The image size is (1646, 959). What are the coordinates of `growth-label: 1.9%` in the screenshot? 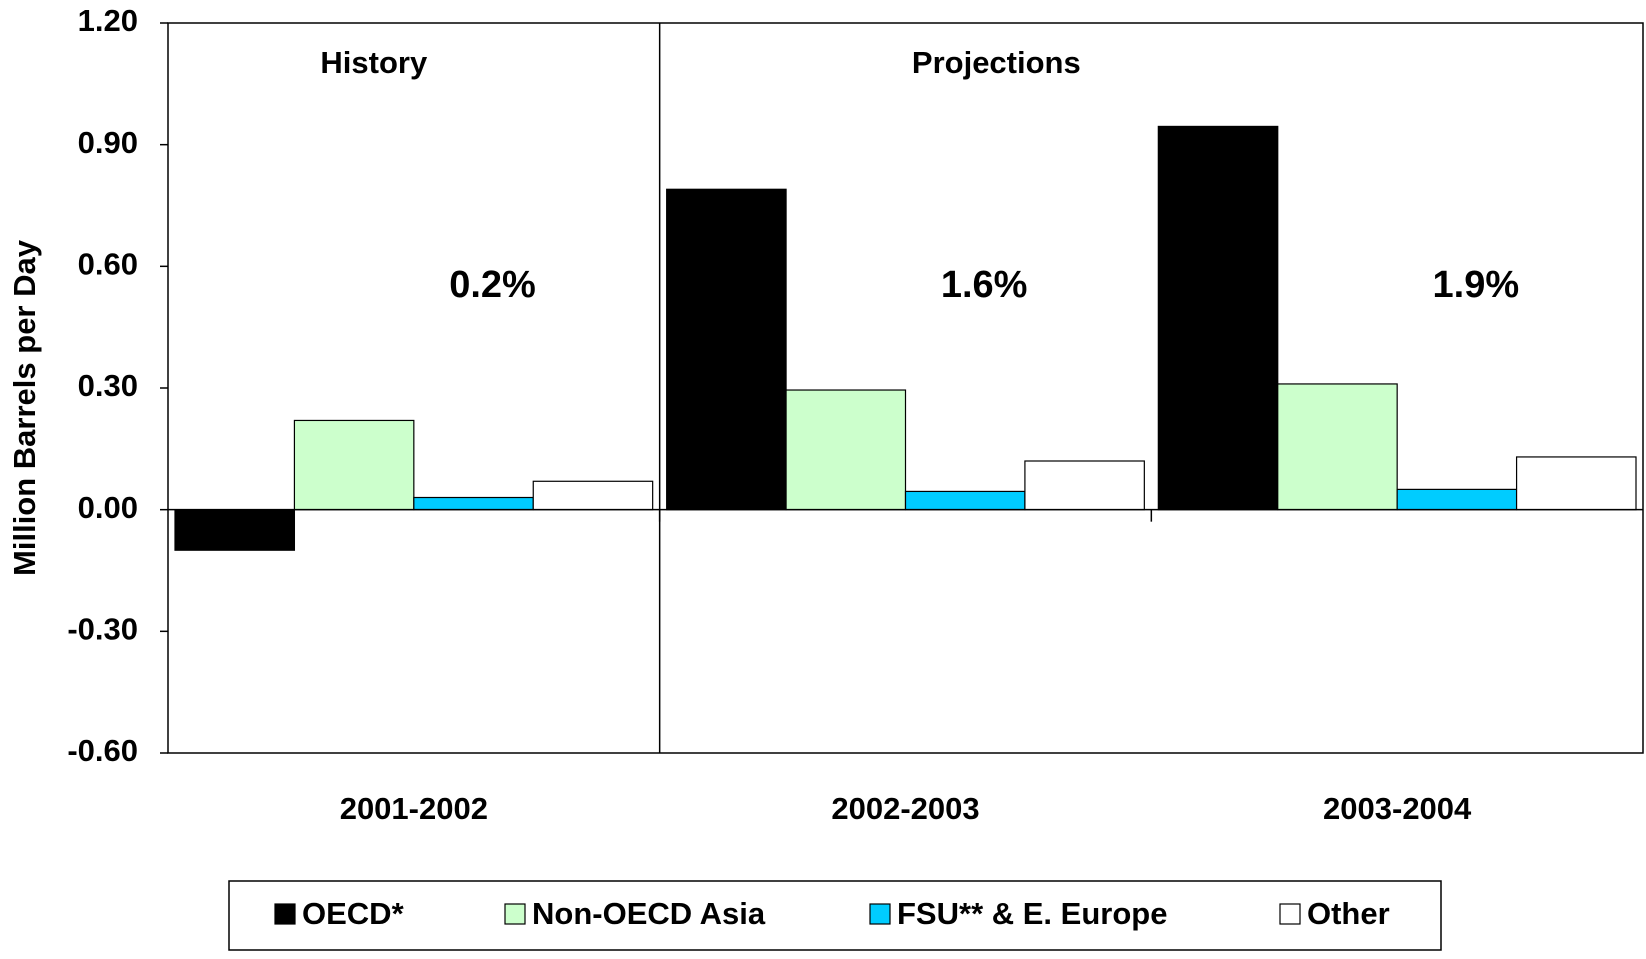 It's located at (1476, 285).